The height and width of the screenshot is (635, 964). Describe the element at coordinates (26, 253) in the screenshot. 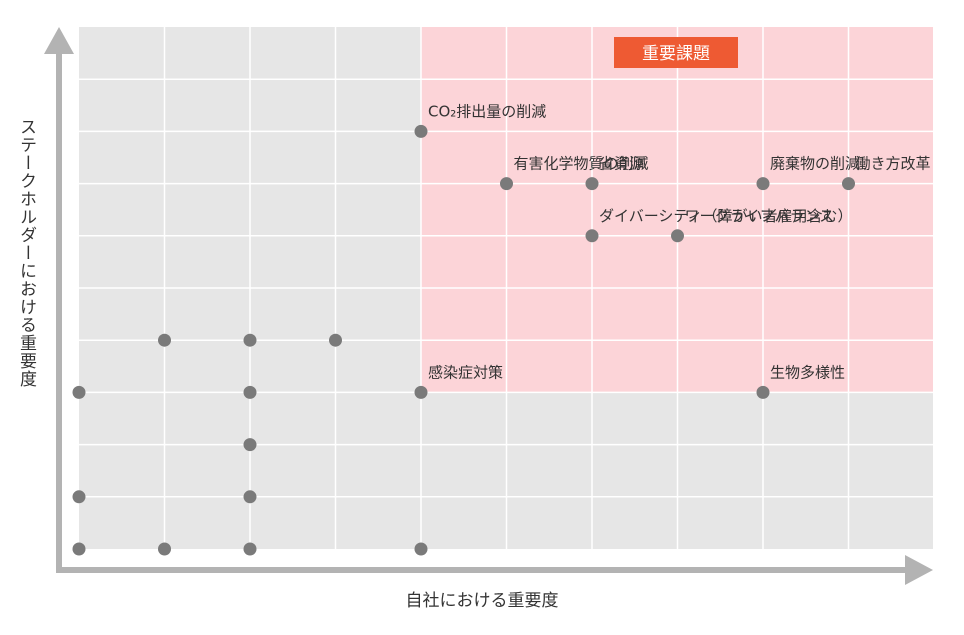

I see `y-axis-title: ステークホルダーにおける重要度` at that location.